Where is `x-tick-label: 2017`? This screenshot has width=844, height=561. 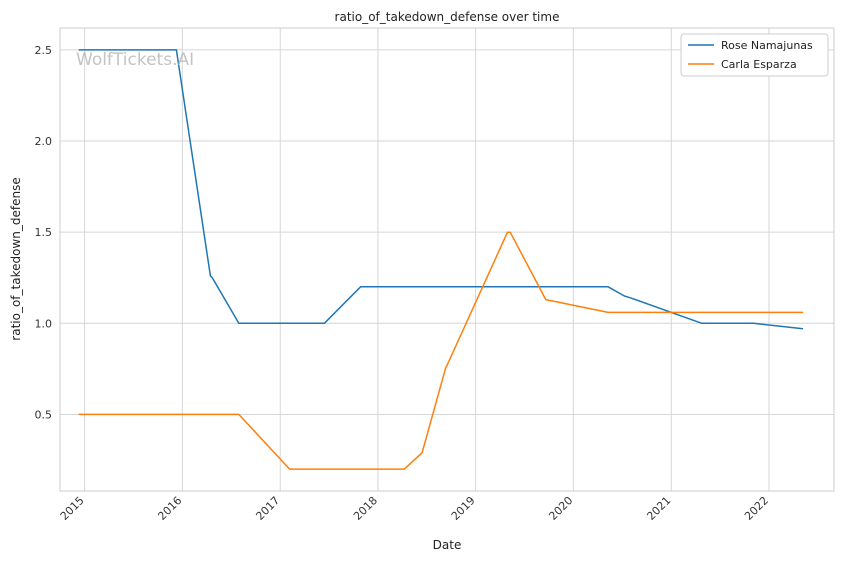 x-tick-label: 2017 is located at coordinates (267, 508).